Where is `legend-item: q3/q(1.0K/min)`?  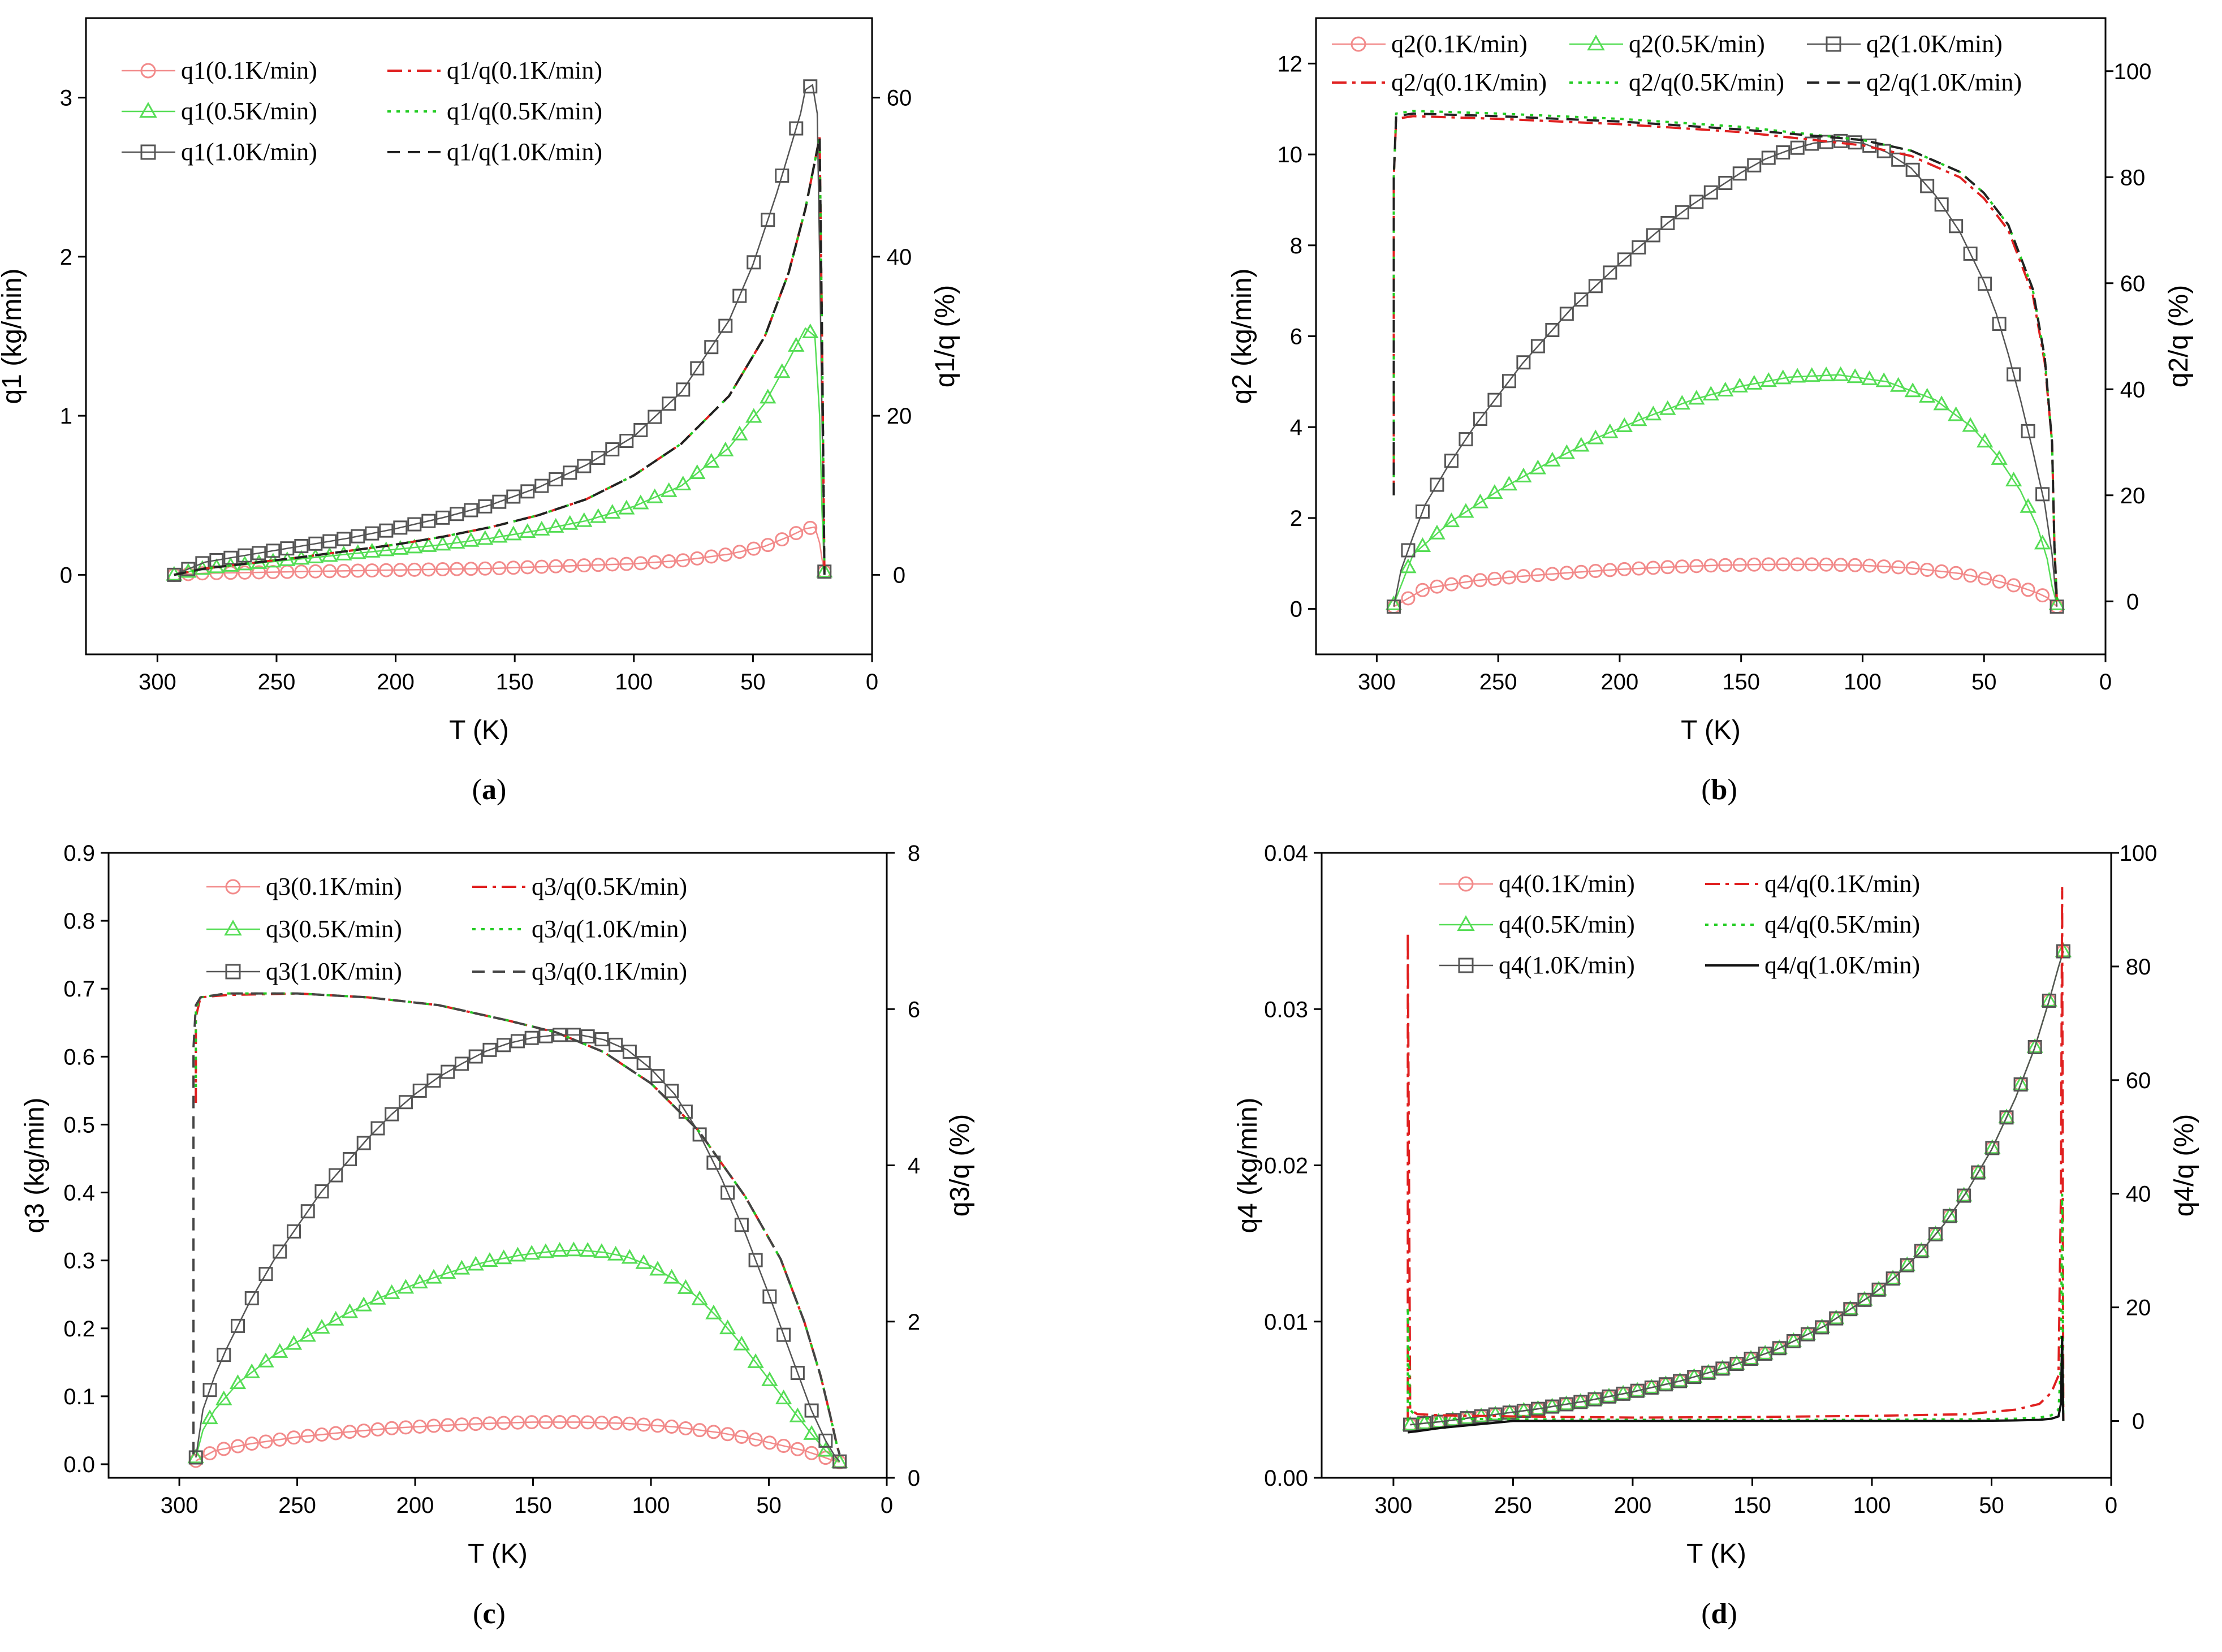
legend-item: q3/q(1.0K/min) is located at coordinates (579, 929).